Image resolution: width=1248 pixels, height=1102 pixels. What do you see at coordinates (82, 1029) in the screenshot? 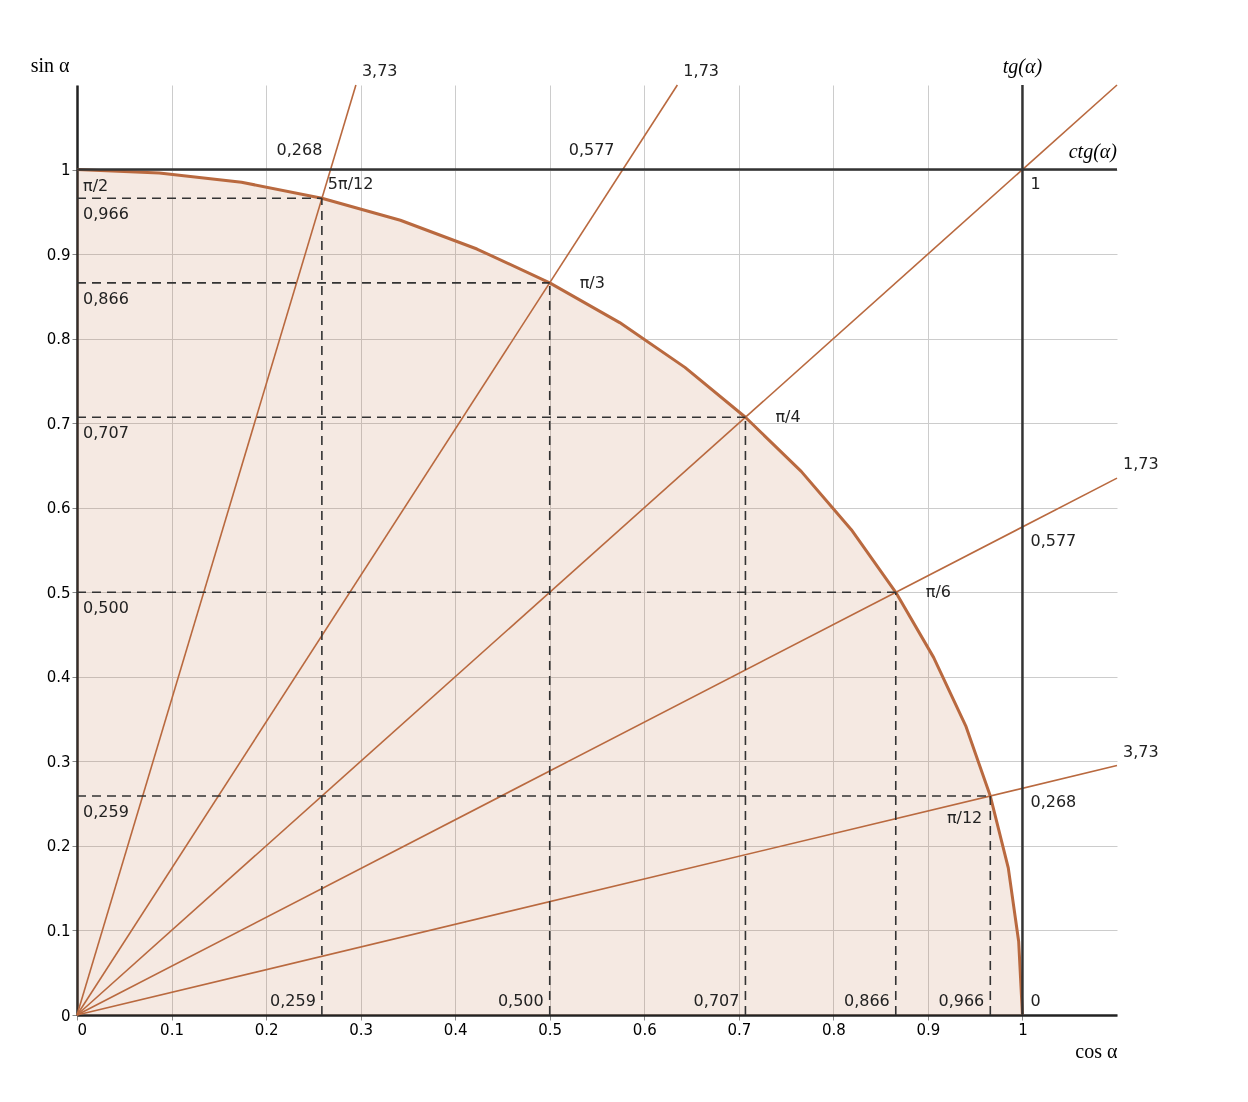
I see `x-tick-label: 0` at bounding box center [82, 1029].